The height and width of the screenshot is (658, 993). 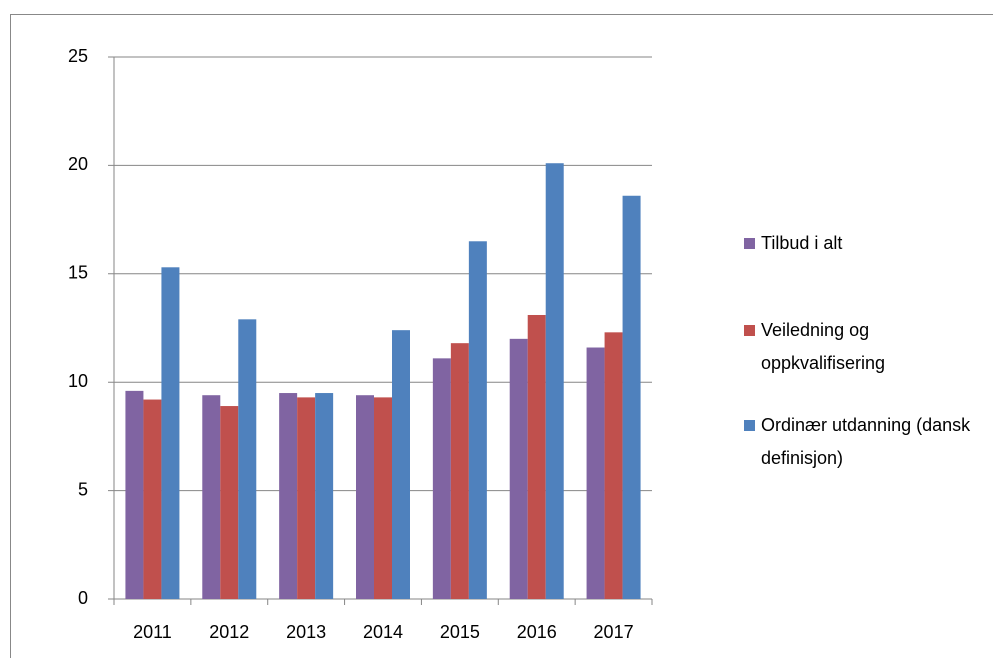 I want to click on legend-item: Veiledning og oppkvalifisering, so click(x=864, y=347).